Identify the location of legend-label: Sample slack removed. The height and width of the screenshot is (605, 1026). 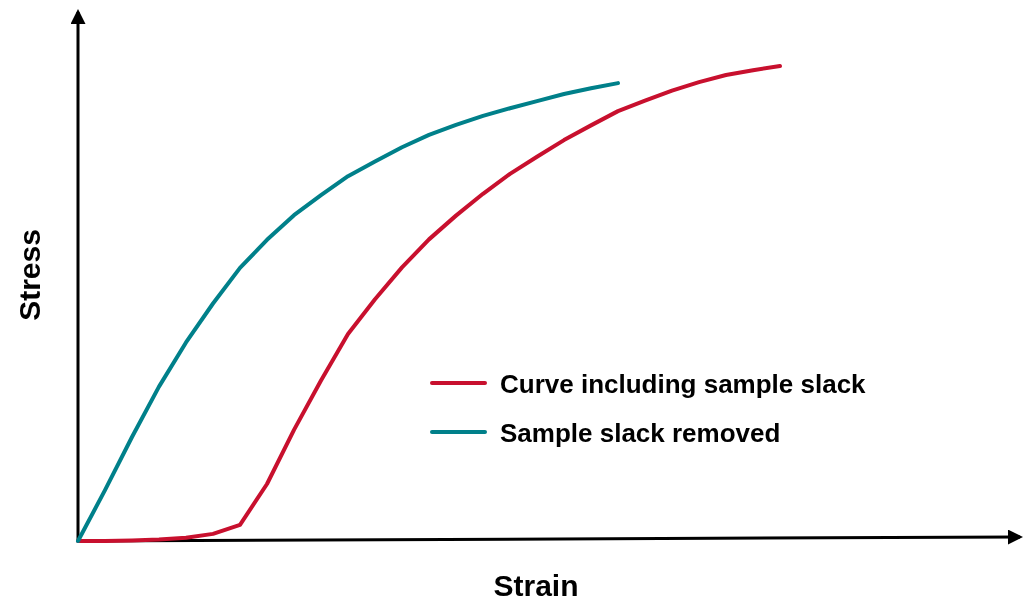
(640, 433).